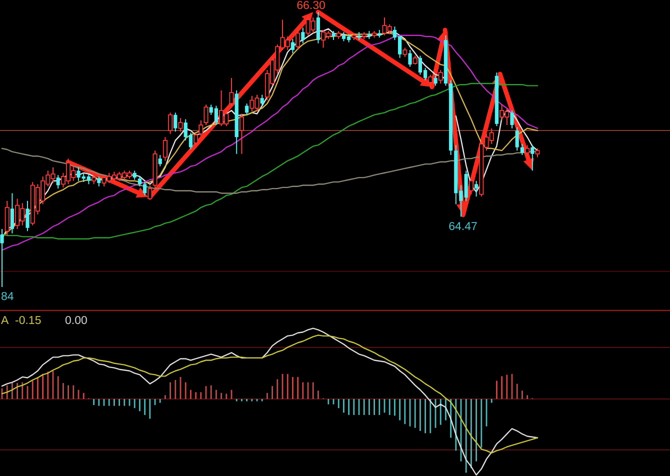 This screenshot has height=476, width=670. Describe the element at coordinates (311, 6) in the screenshot. I see `annotation: 66.30` at that location.